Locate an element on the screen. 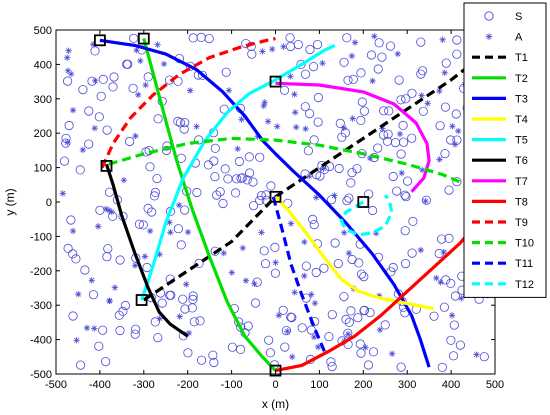 This screenshot has width=550, height=415. x-tick-label: -400 is located at coordinates (100, 385).